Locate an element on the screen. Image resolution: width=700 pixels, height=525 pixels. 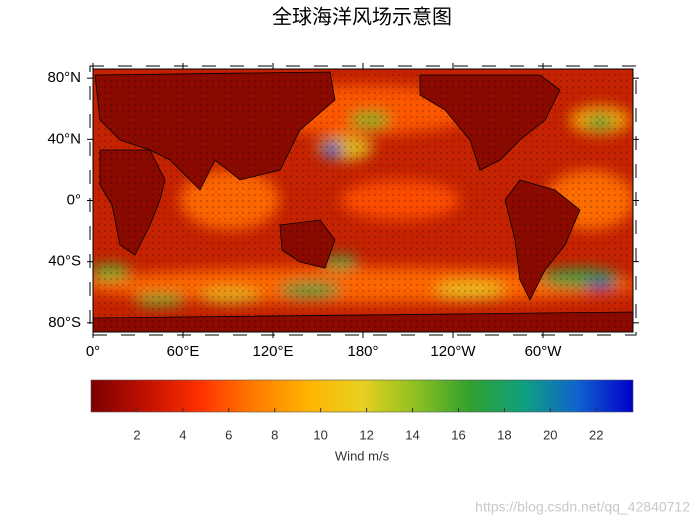
colorbar-tick-label: 22 is located at coordinates (596, 434).